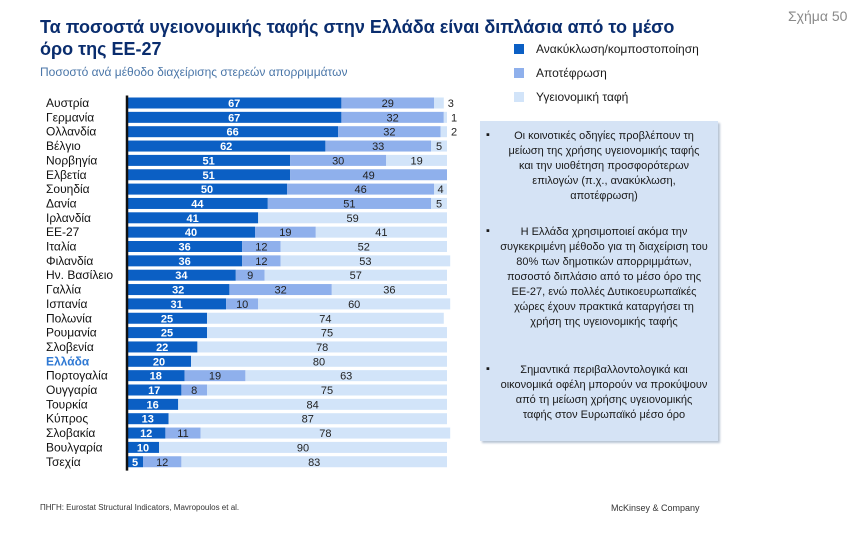 The height and width of the screenshot is (535, 865). What do you see at coordinates (571, 73) in the screenshot?
I see `legend-label-incineration: Αποτέφρωση` at bounding box center [571, 73].